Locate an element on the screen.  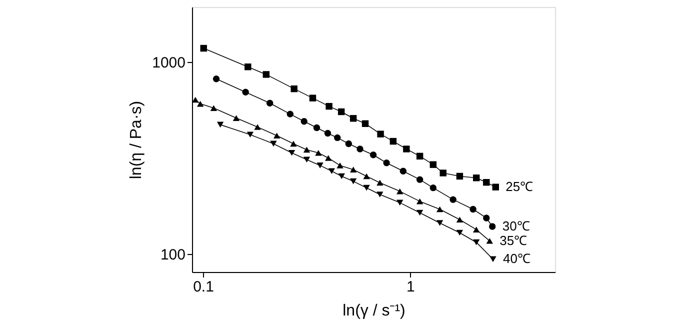
series-label: 25℃ is located at coordinates (520, 186).